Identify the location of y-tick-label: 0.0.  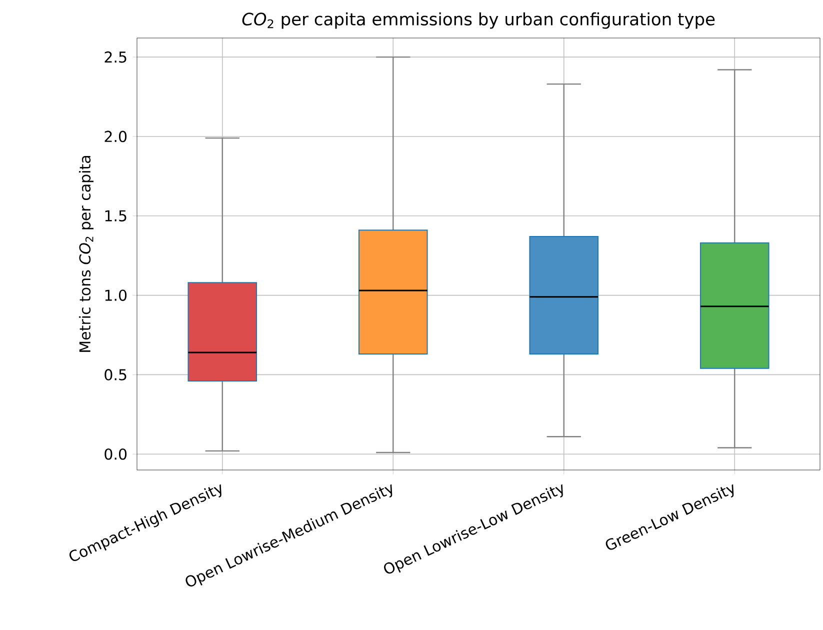
(115, 454).